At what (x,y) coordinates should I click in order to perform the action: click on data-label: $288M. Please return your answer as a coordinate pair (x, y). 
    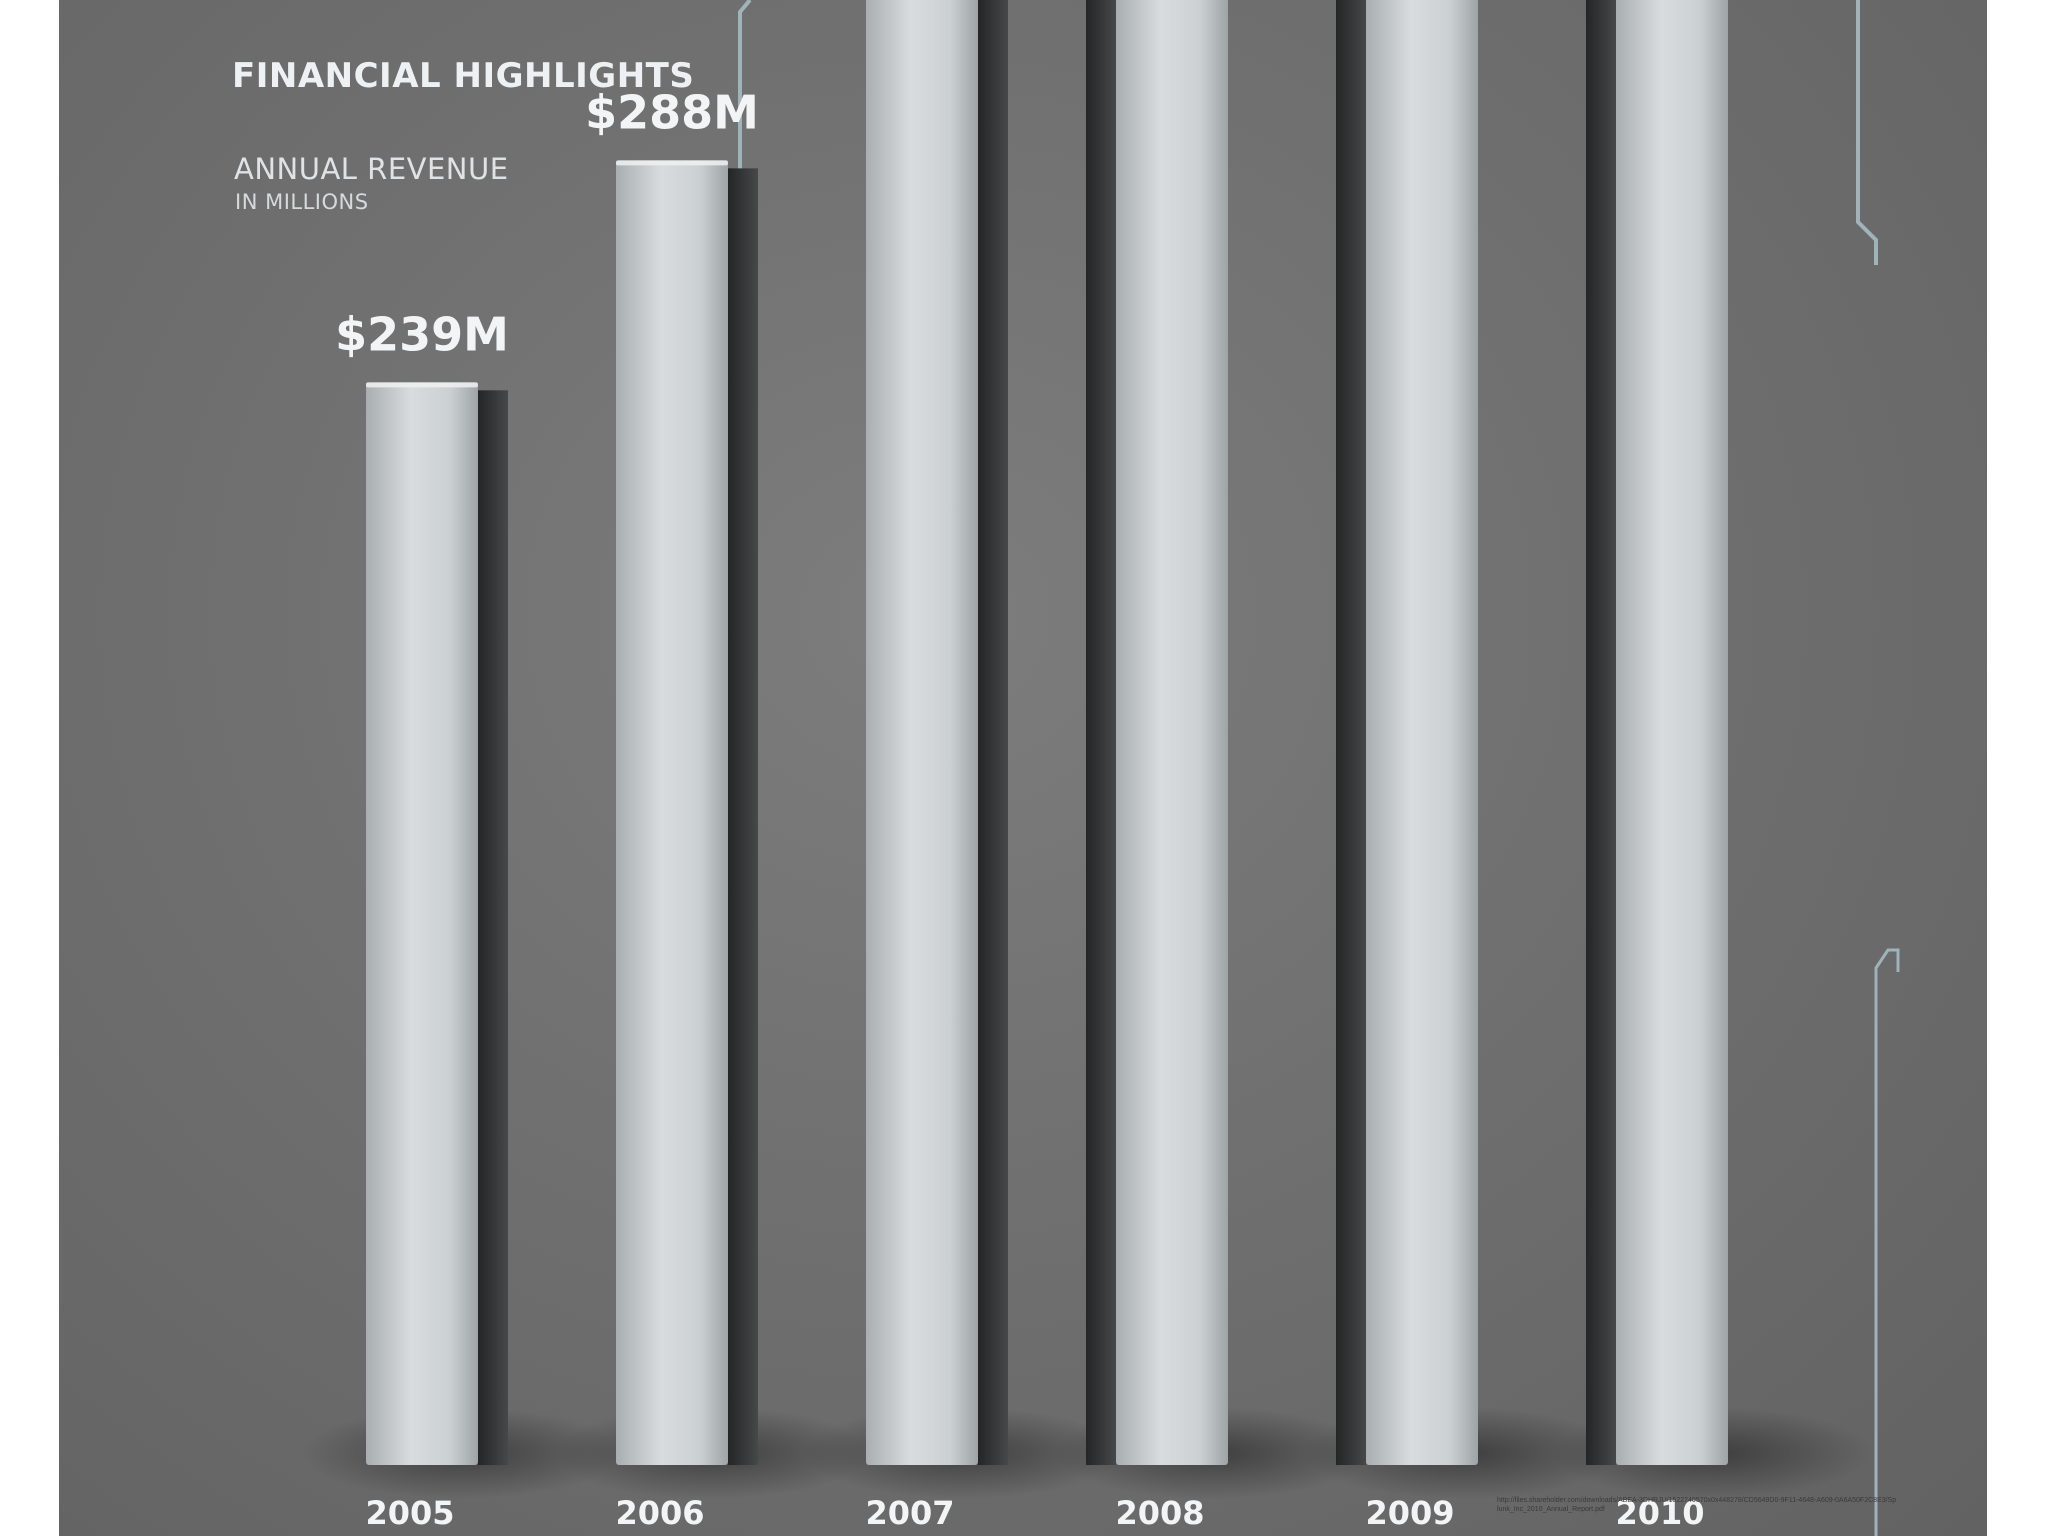
    Looking at the image, I should click on (672, 112).